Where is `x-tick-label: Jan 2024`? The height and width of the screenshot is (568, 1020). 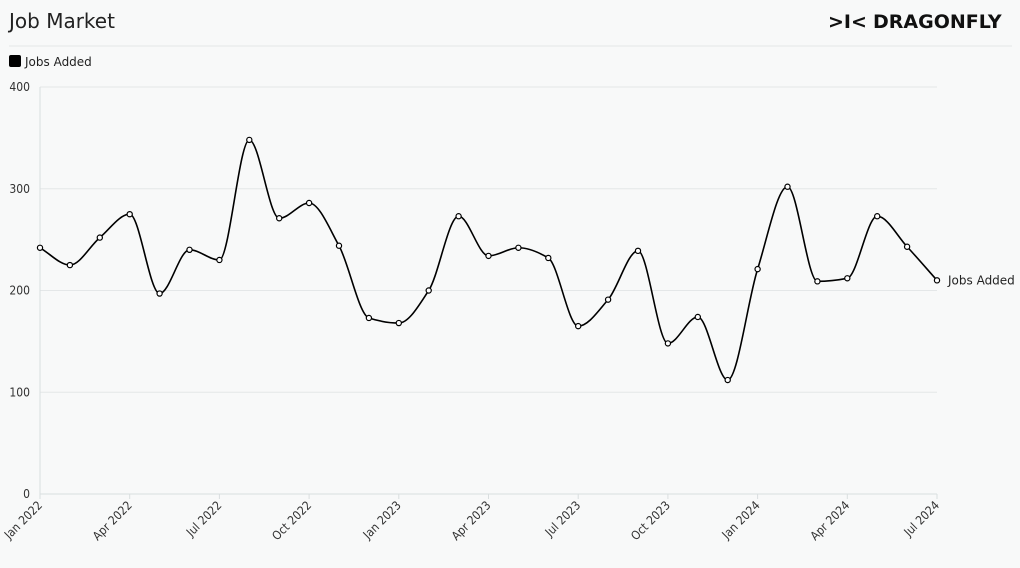 x-tick-label: Jan 2024 is located at coordinates (740, 520).